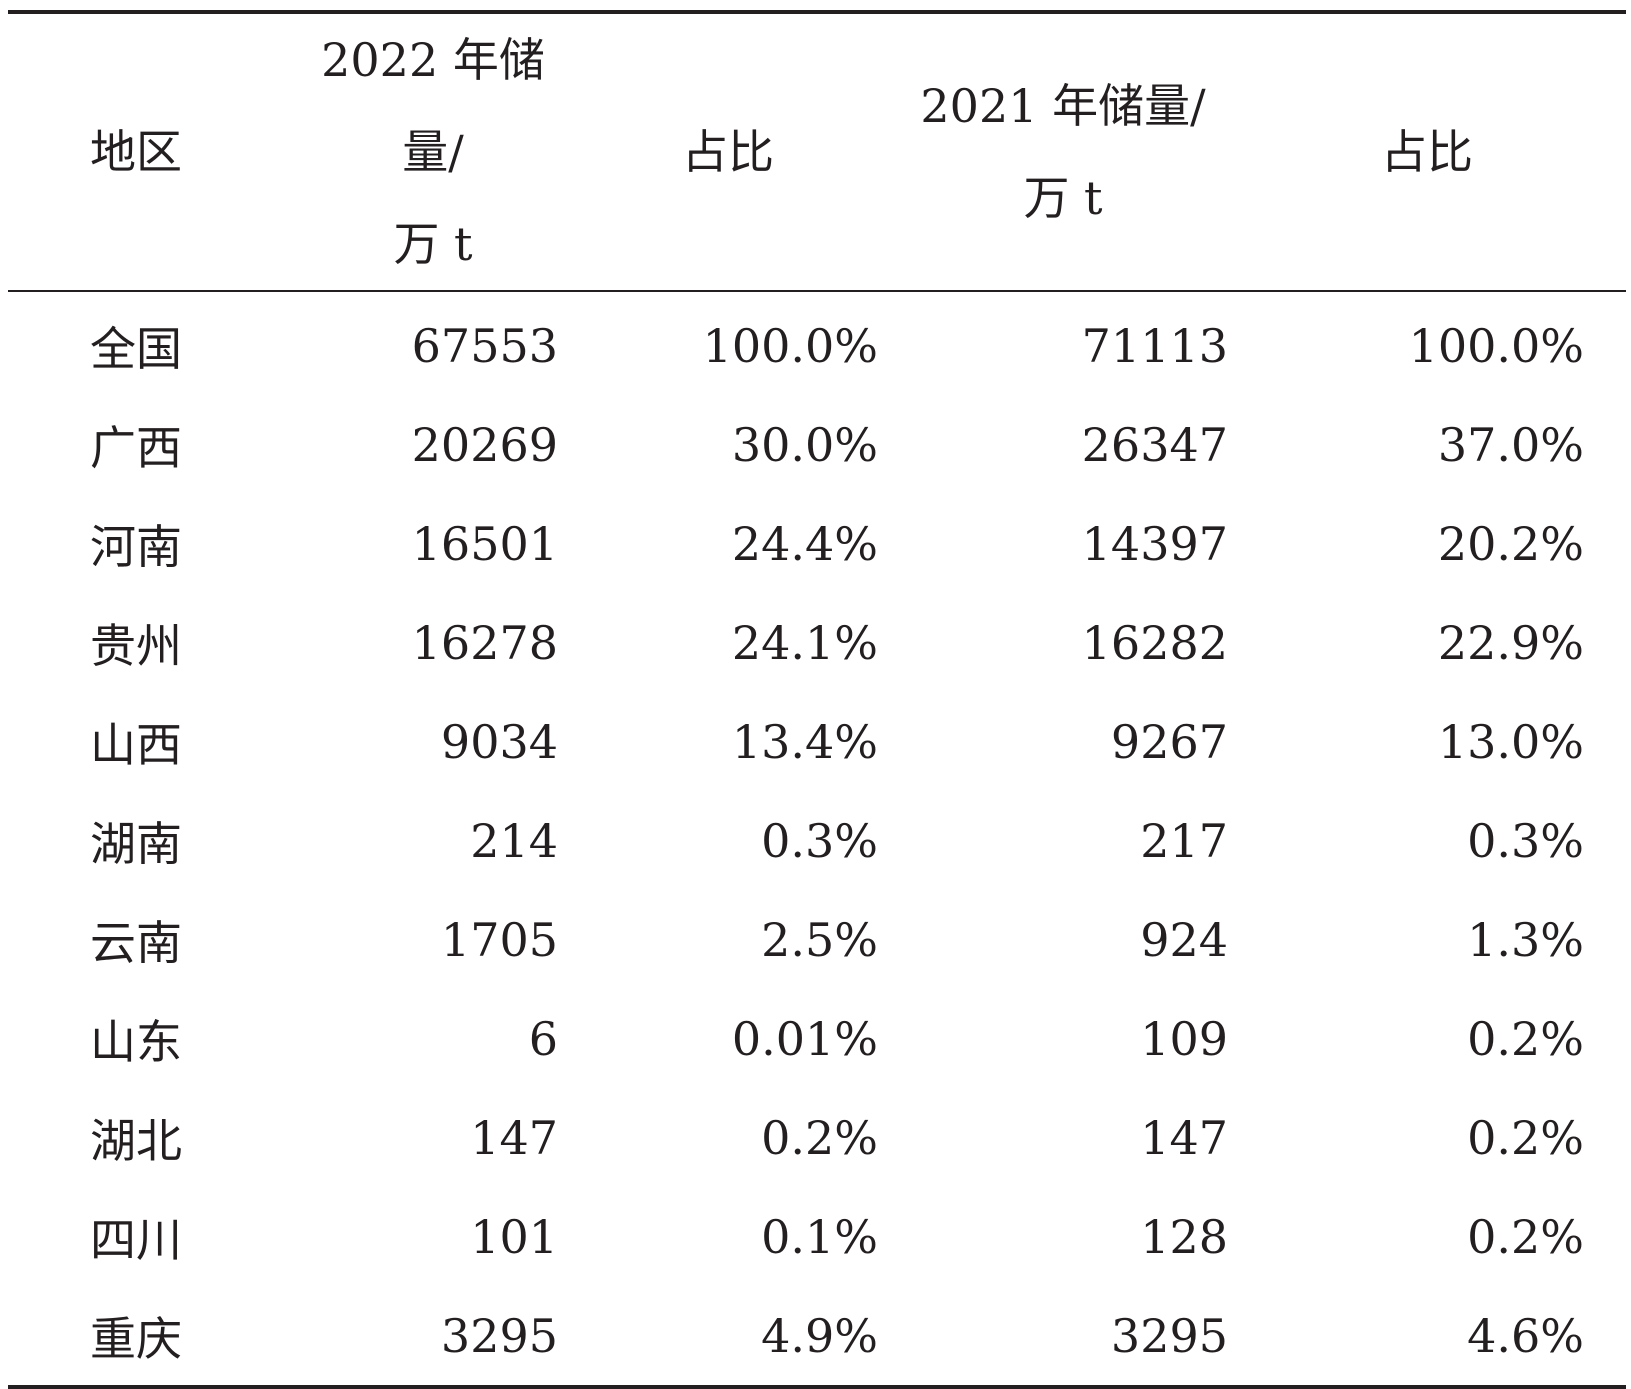 Image resolution: width=1631 pixels, height=1389 pixels. I want to click on header-reserve-2022-line1: 2022 年储量/, so click(433, 106).